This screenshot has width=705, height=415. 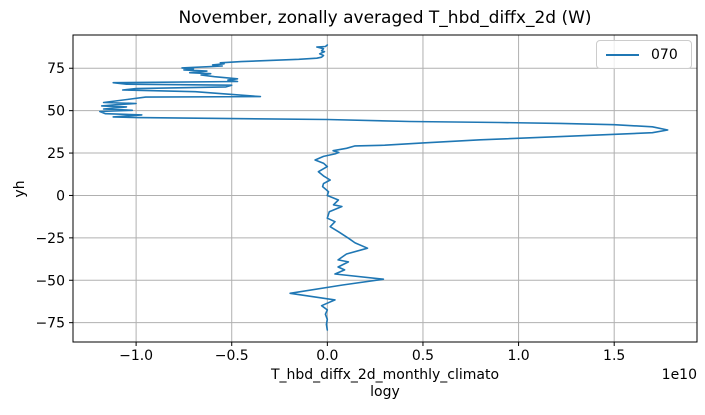 I want to click on x-axis-label: T_hbd_diffx_2d_monthly_climato logy, so click(x=385, y=384).